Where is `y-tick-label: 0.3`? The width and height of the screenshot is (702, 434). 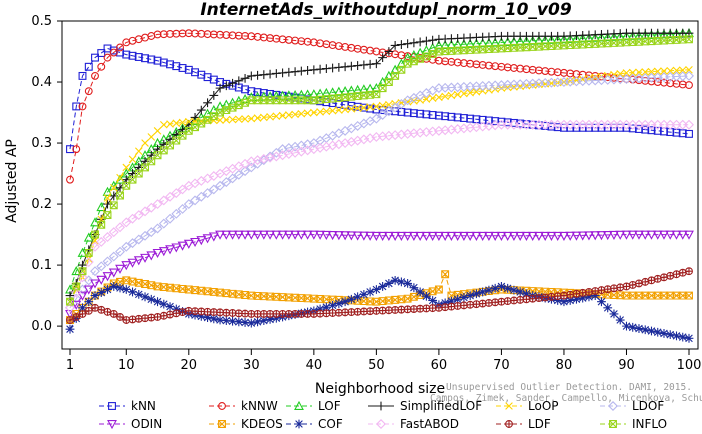
y-tick-label: 0.3 is located at coordinates (41, 143).